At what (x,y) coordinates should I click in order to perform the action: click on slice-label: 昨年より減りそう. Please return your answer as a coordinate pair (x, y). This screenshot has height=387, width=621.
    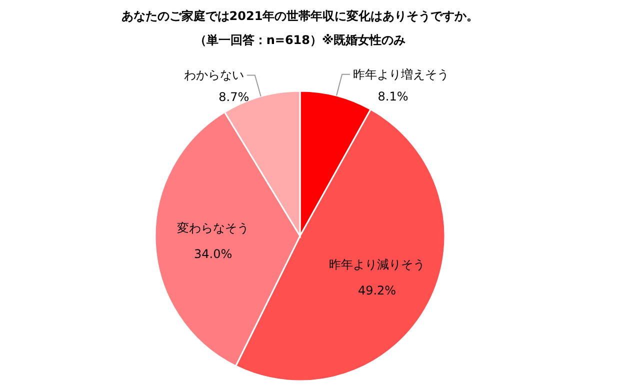
    Looking at the image, I should click on (377, 264).